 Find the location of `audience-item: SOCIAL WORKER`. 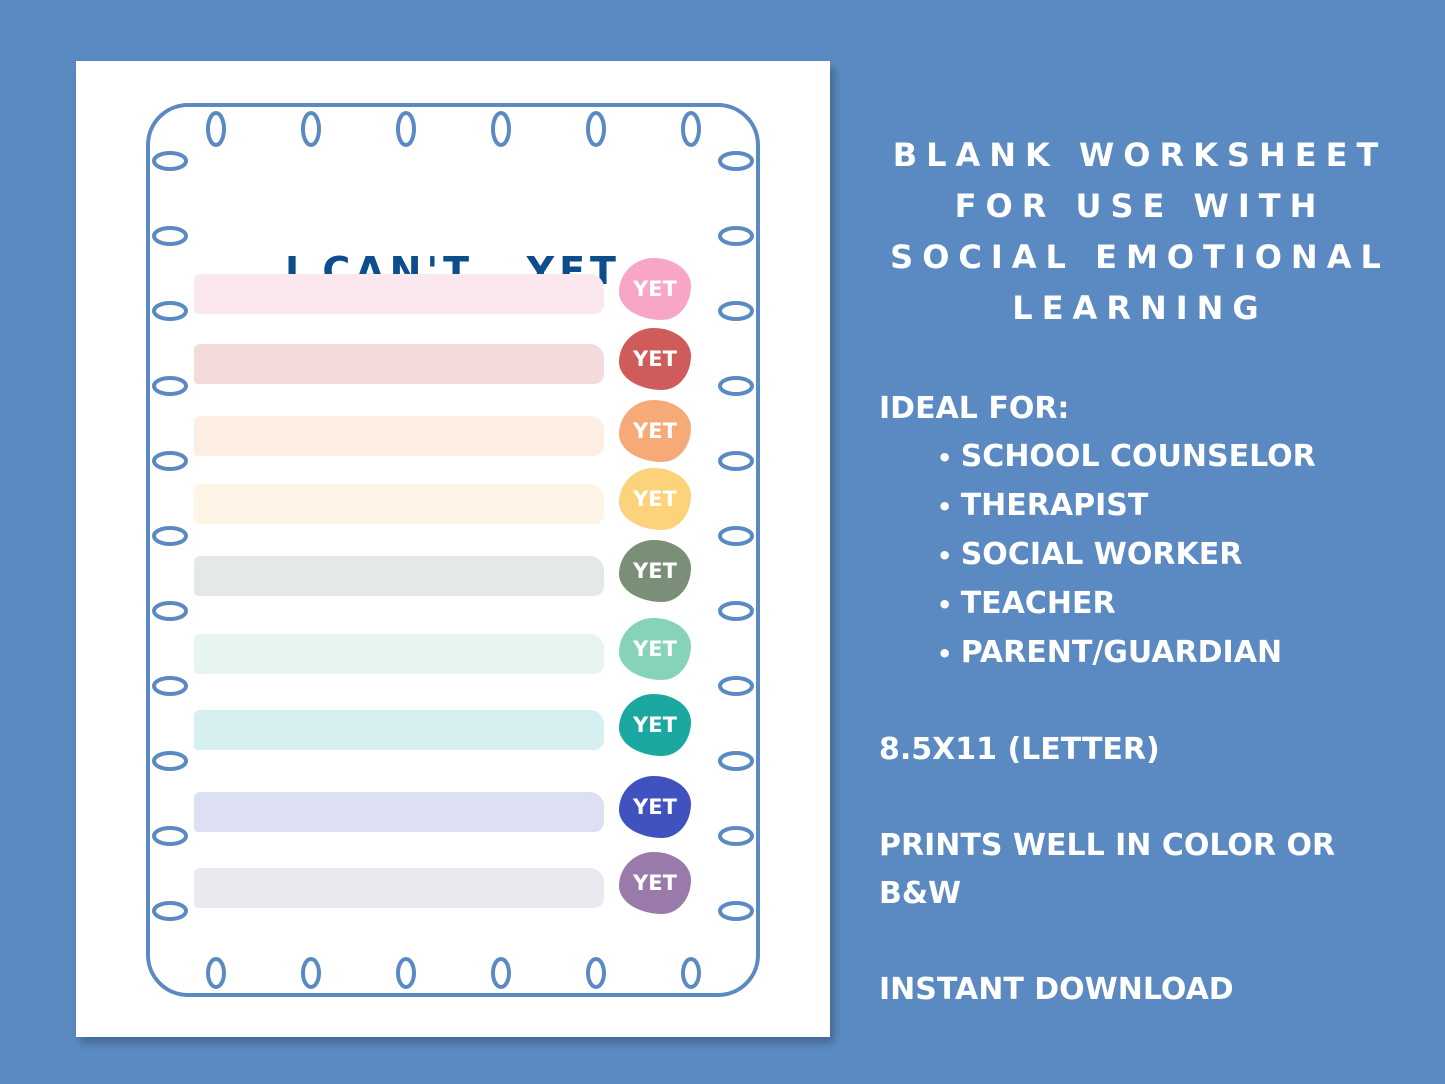

audience-item: SOCIAL WORKER is located at coordinates (1178, 555).